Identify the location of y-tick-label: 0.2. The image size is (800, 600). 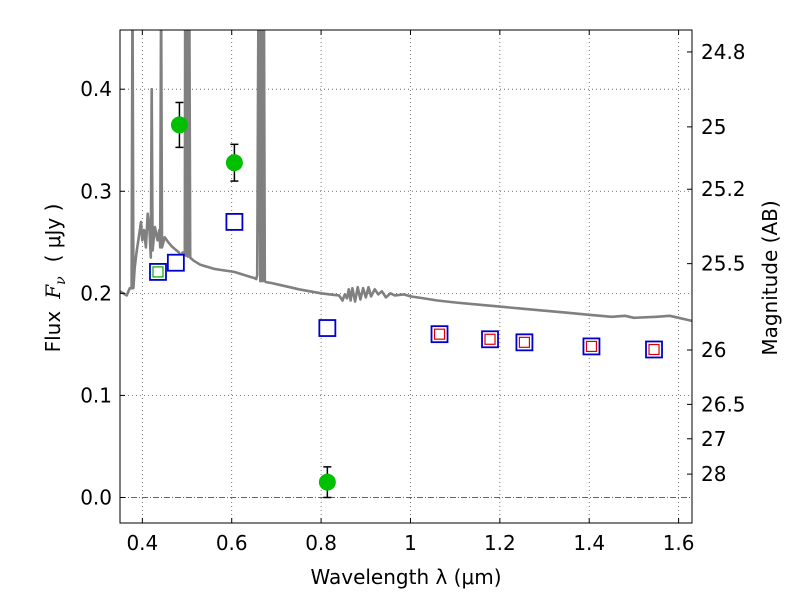
(96, 293).